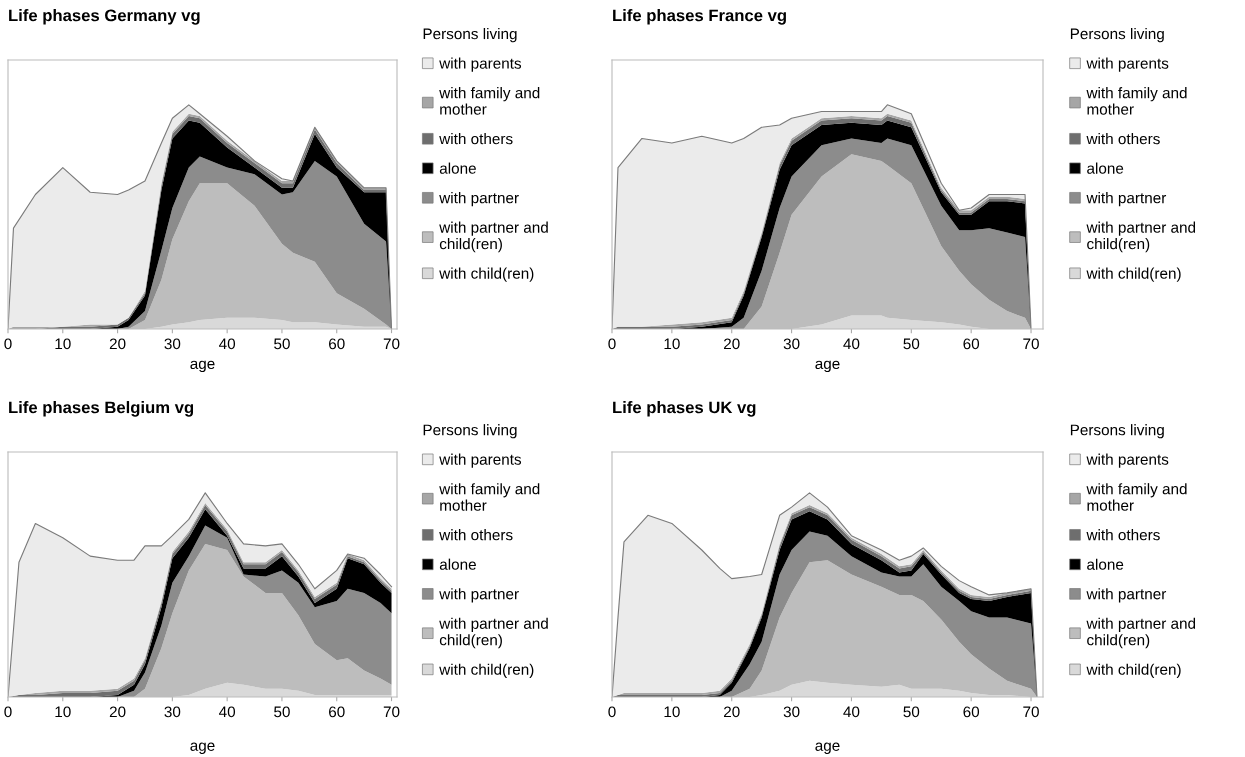 The width and height of the screenshot is (1245, 757). I want to click on chart-title: Life phases Belgium vg, so click(101, 409).